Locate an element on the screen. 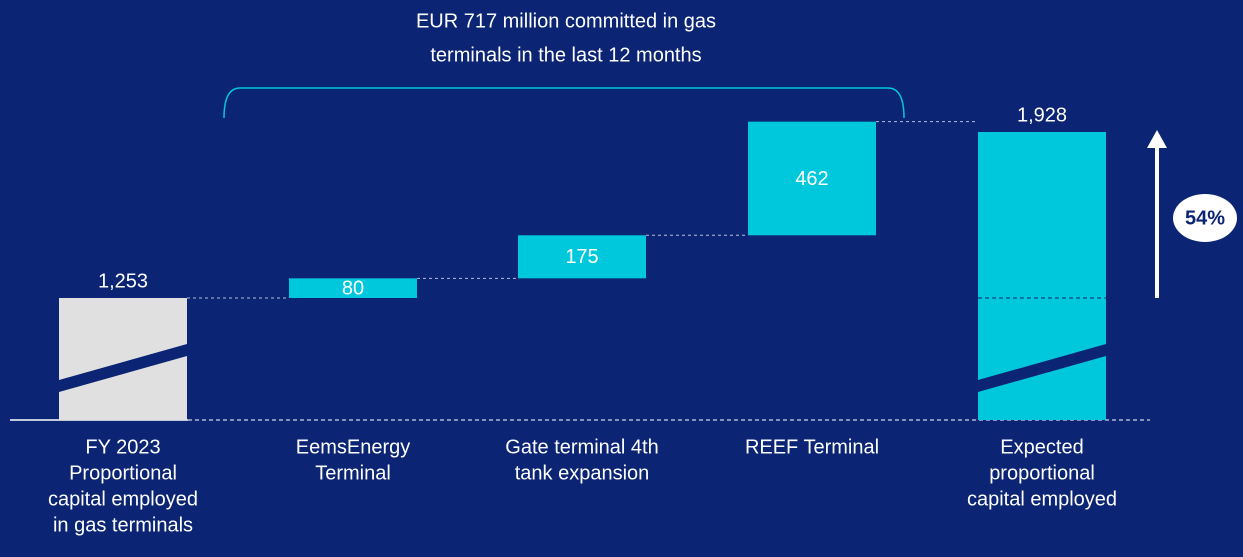  value-label: 1,928 is located at coordinates (1042, 115).